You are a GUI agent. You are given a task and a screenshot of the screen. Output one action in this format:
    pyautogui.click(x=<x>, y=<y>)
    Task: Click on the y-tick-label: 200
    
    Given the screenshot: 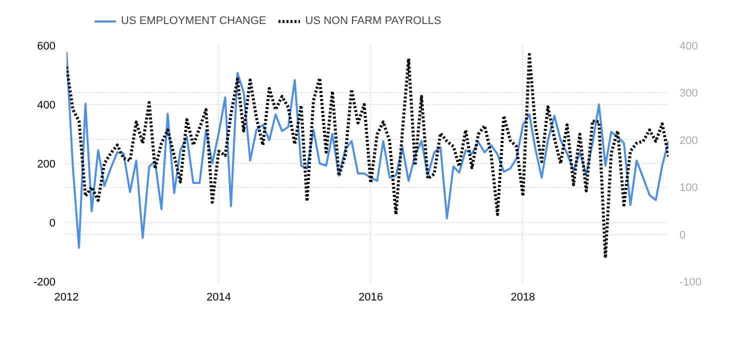 What is the action you would take?
    pyautogui.click(x=46, y=164)
    